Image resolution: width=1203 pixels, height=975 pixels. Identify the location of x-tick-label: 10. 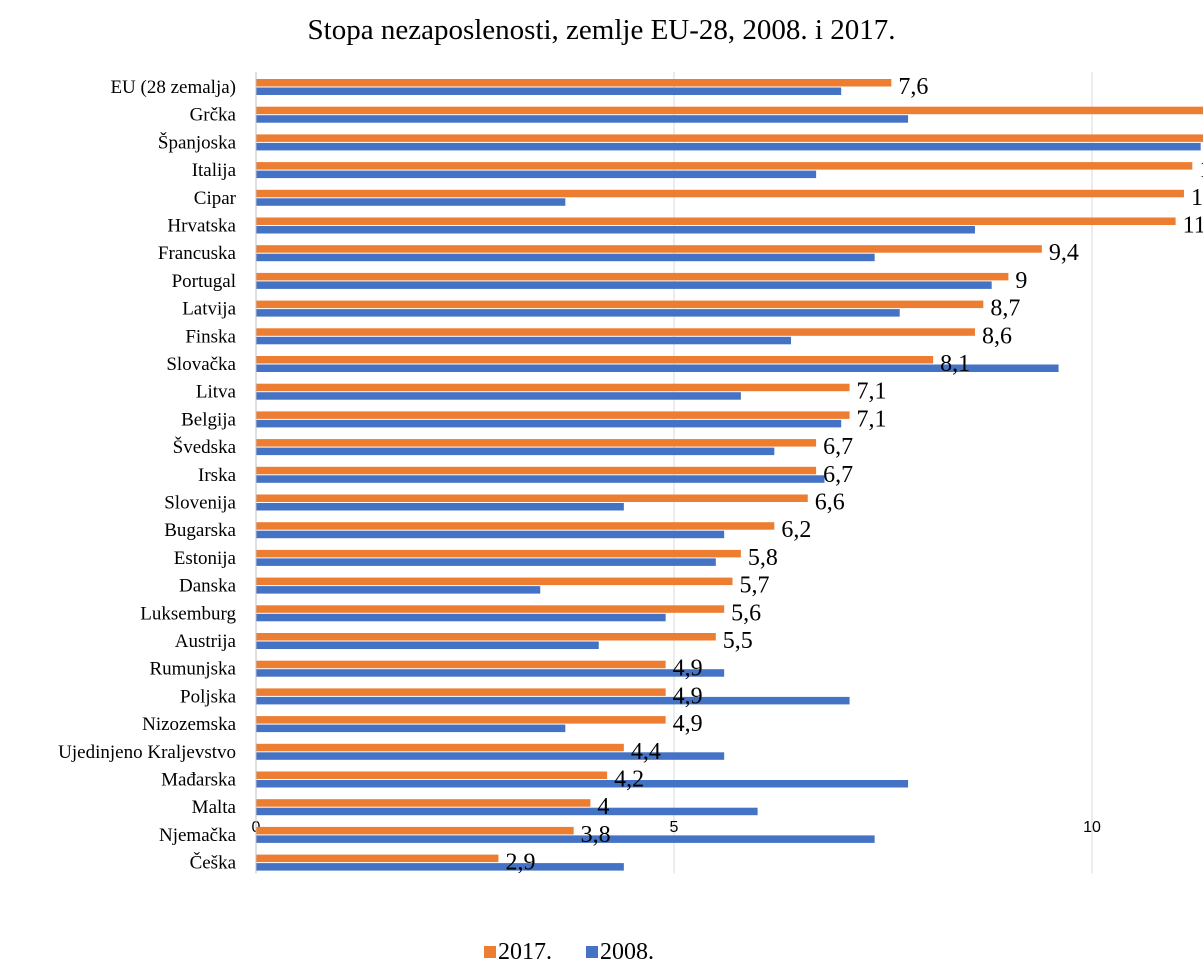
(1092, 827).